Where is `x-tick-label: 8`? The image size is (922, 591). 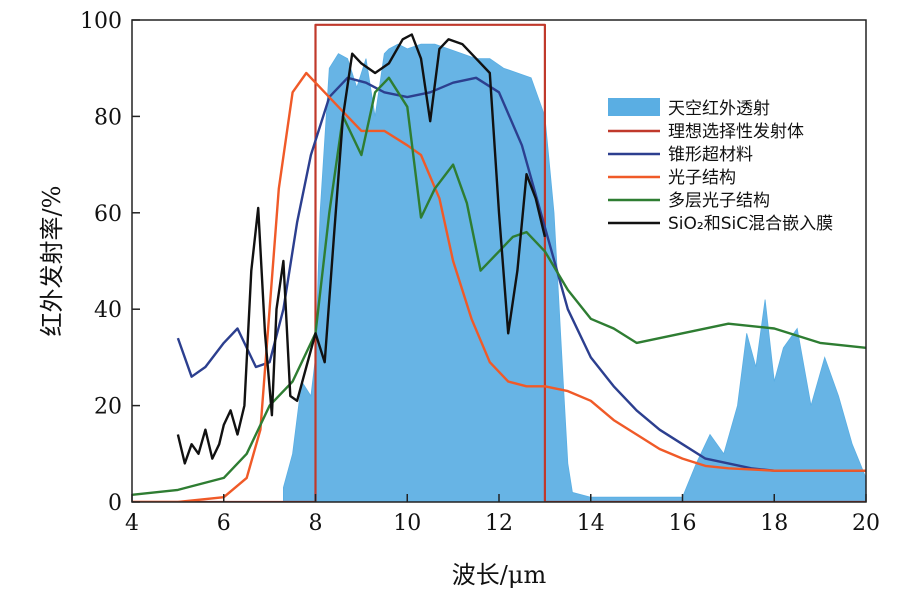
x-tick-label: 8 is located at coordinates (316, 523).